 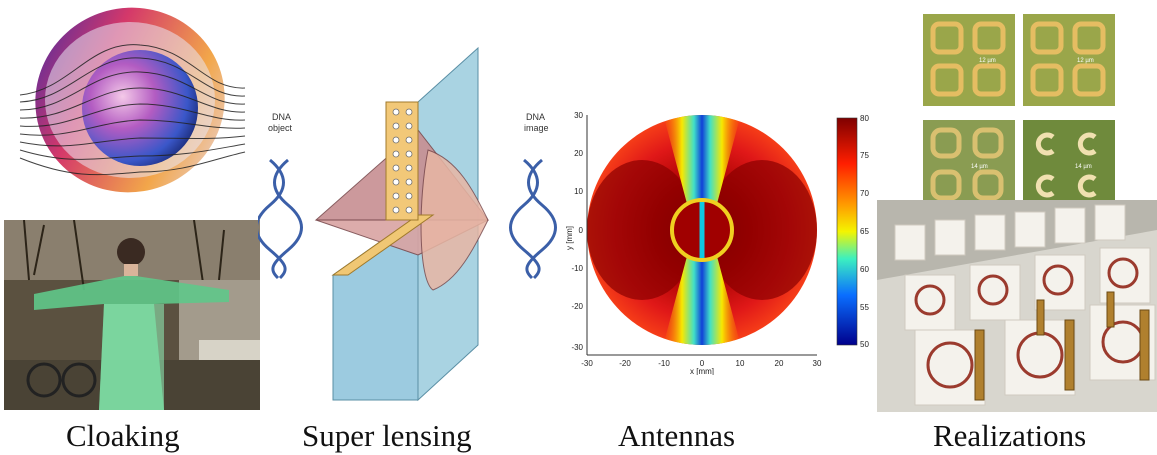 I want to click on dna-image-label-2: image, so click(x=536, y=128).